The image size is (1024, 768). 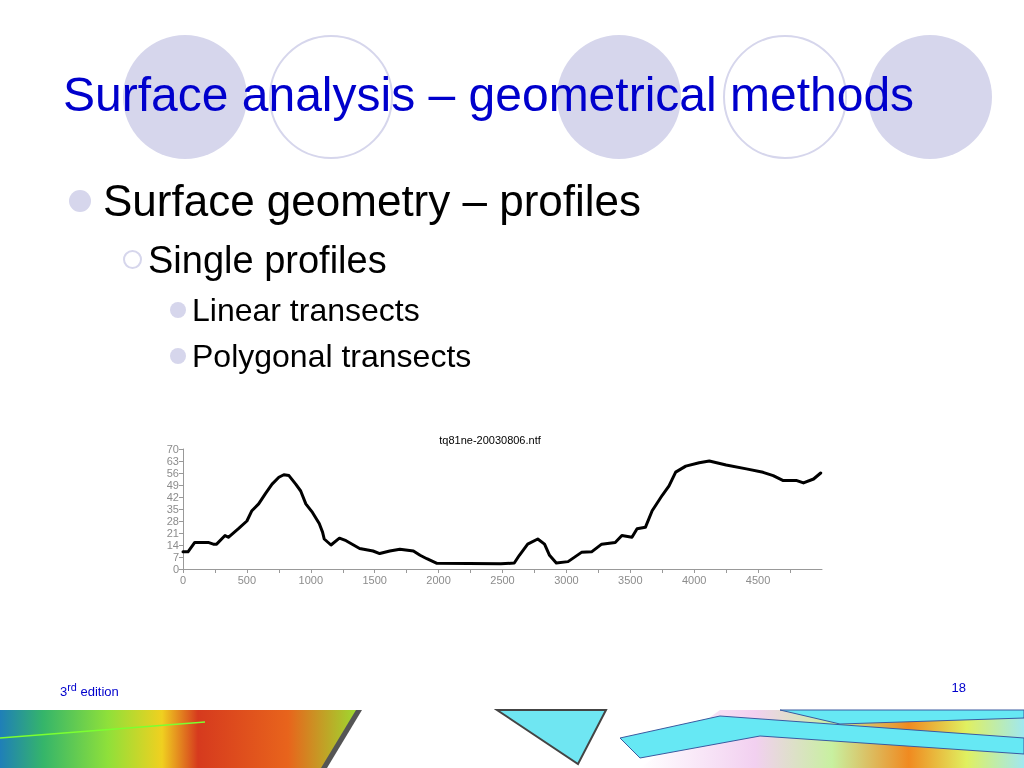 I want to click on y-tick-label: 14, so click(x=172, y=545).